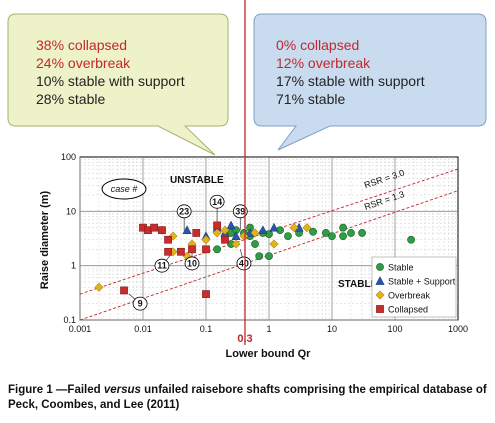 Image resolution: width=495 pixels, height=423 pixels. I want to click on x-tick-label: 0.01, so click(143, 329).